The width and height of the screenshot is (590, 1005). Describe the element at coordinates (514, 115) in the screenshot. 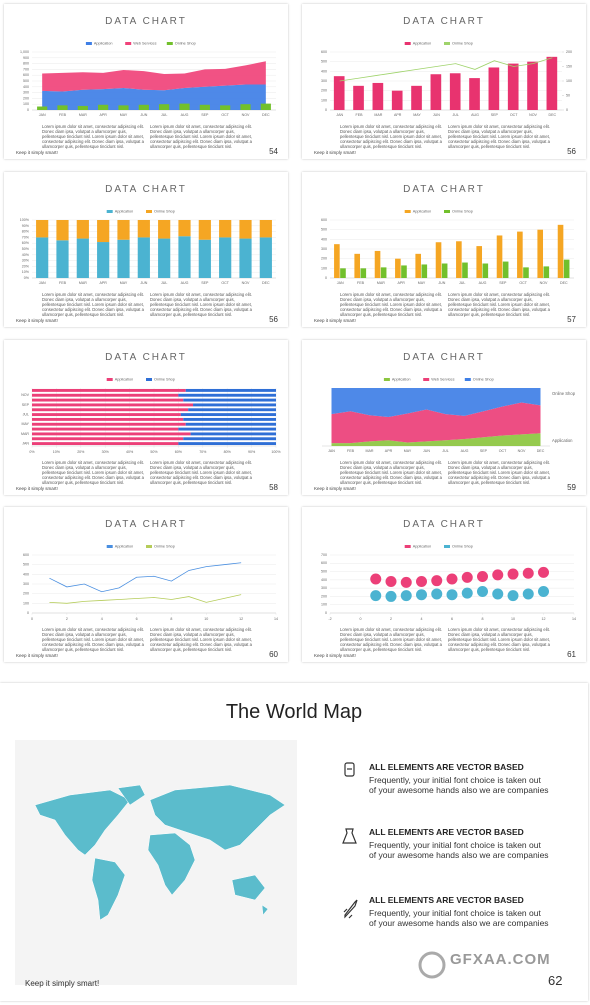

I see `x-category-label: OCT` at that location.